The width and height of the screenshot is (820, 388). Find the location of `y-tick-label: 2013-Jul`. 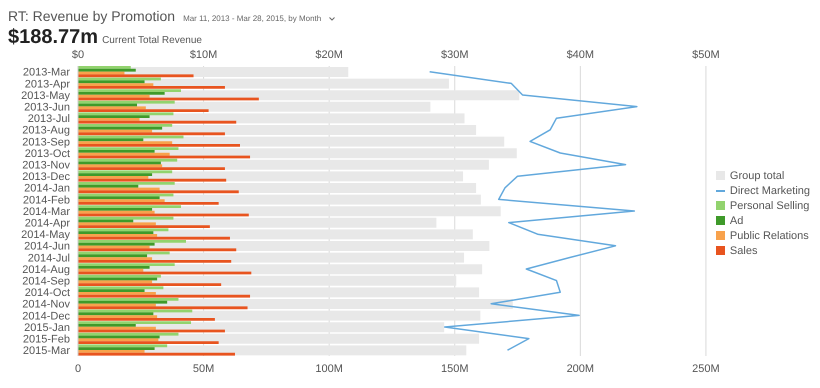

y-tick-label: 2013-Jul is located at coordinates (49, 119).